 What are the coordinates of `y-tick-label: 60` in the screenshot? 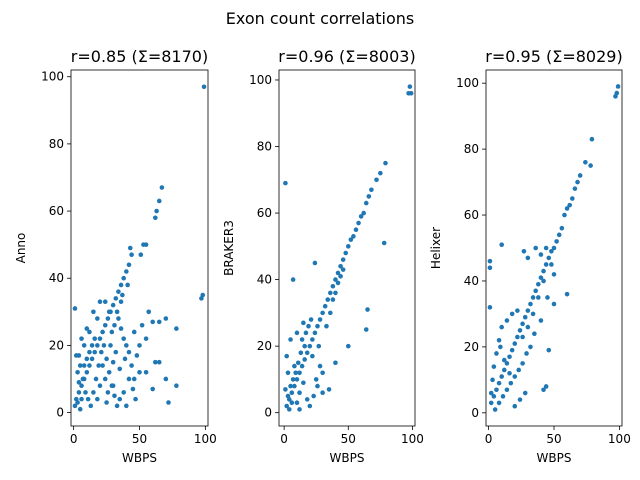 It's located at (56, 211).